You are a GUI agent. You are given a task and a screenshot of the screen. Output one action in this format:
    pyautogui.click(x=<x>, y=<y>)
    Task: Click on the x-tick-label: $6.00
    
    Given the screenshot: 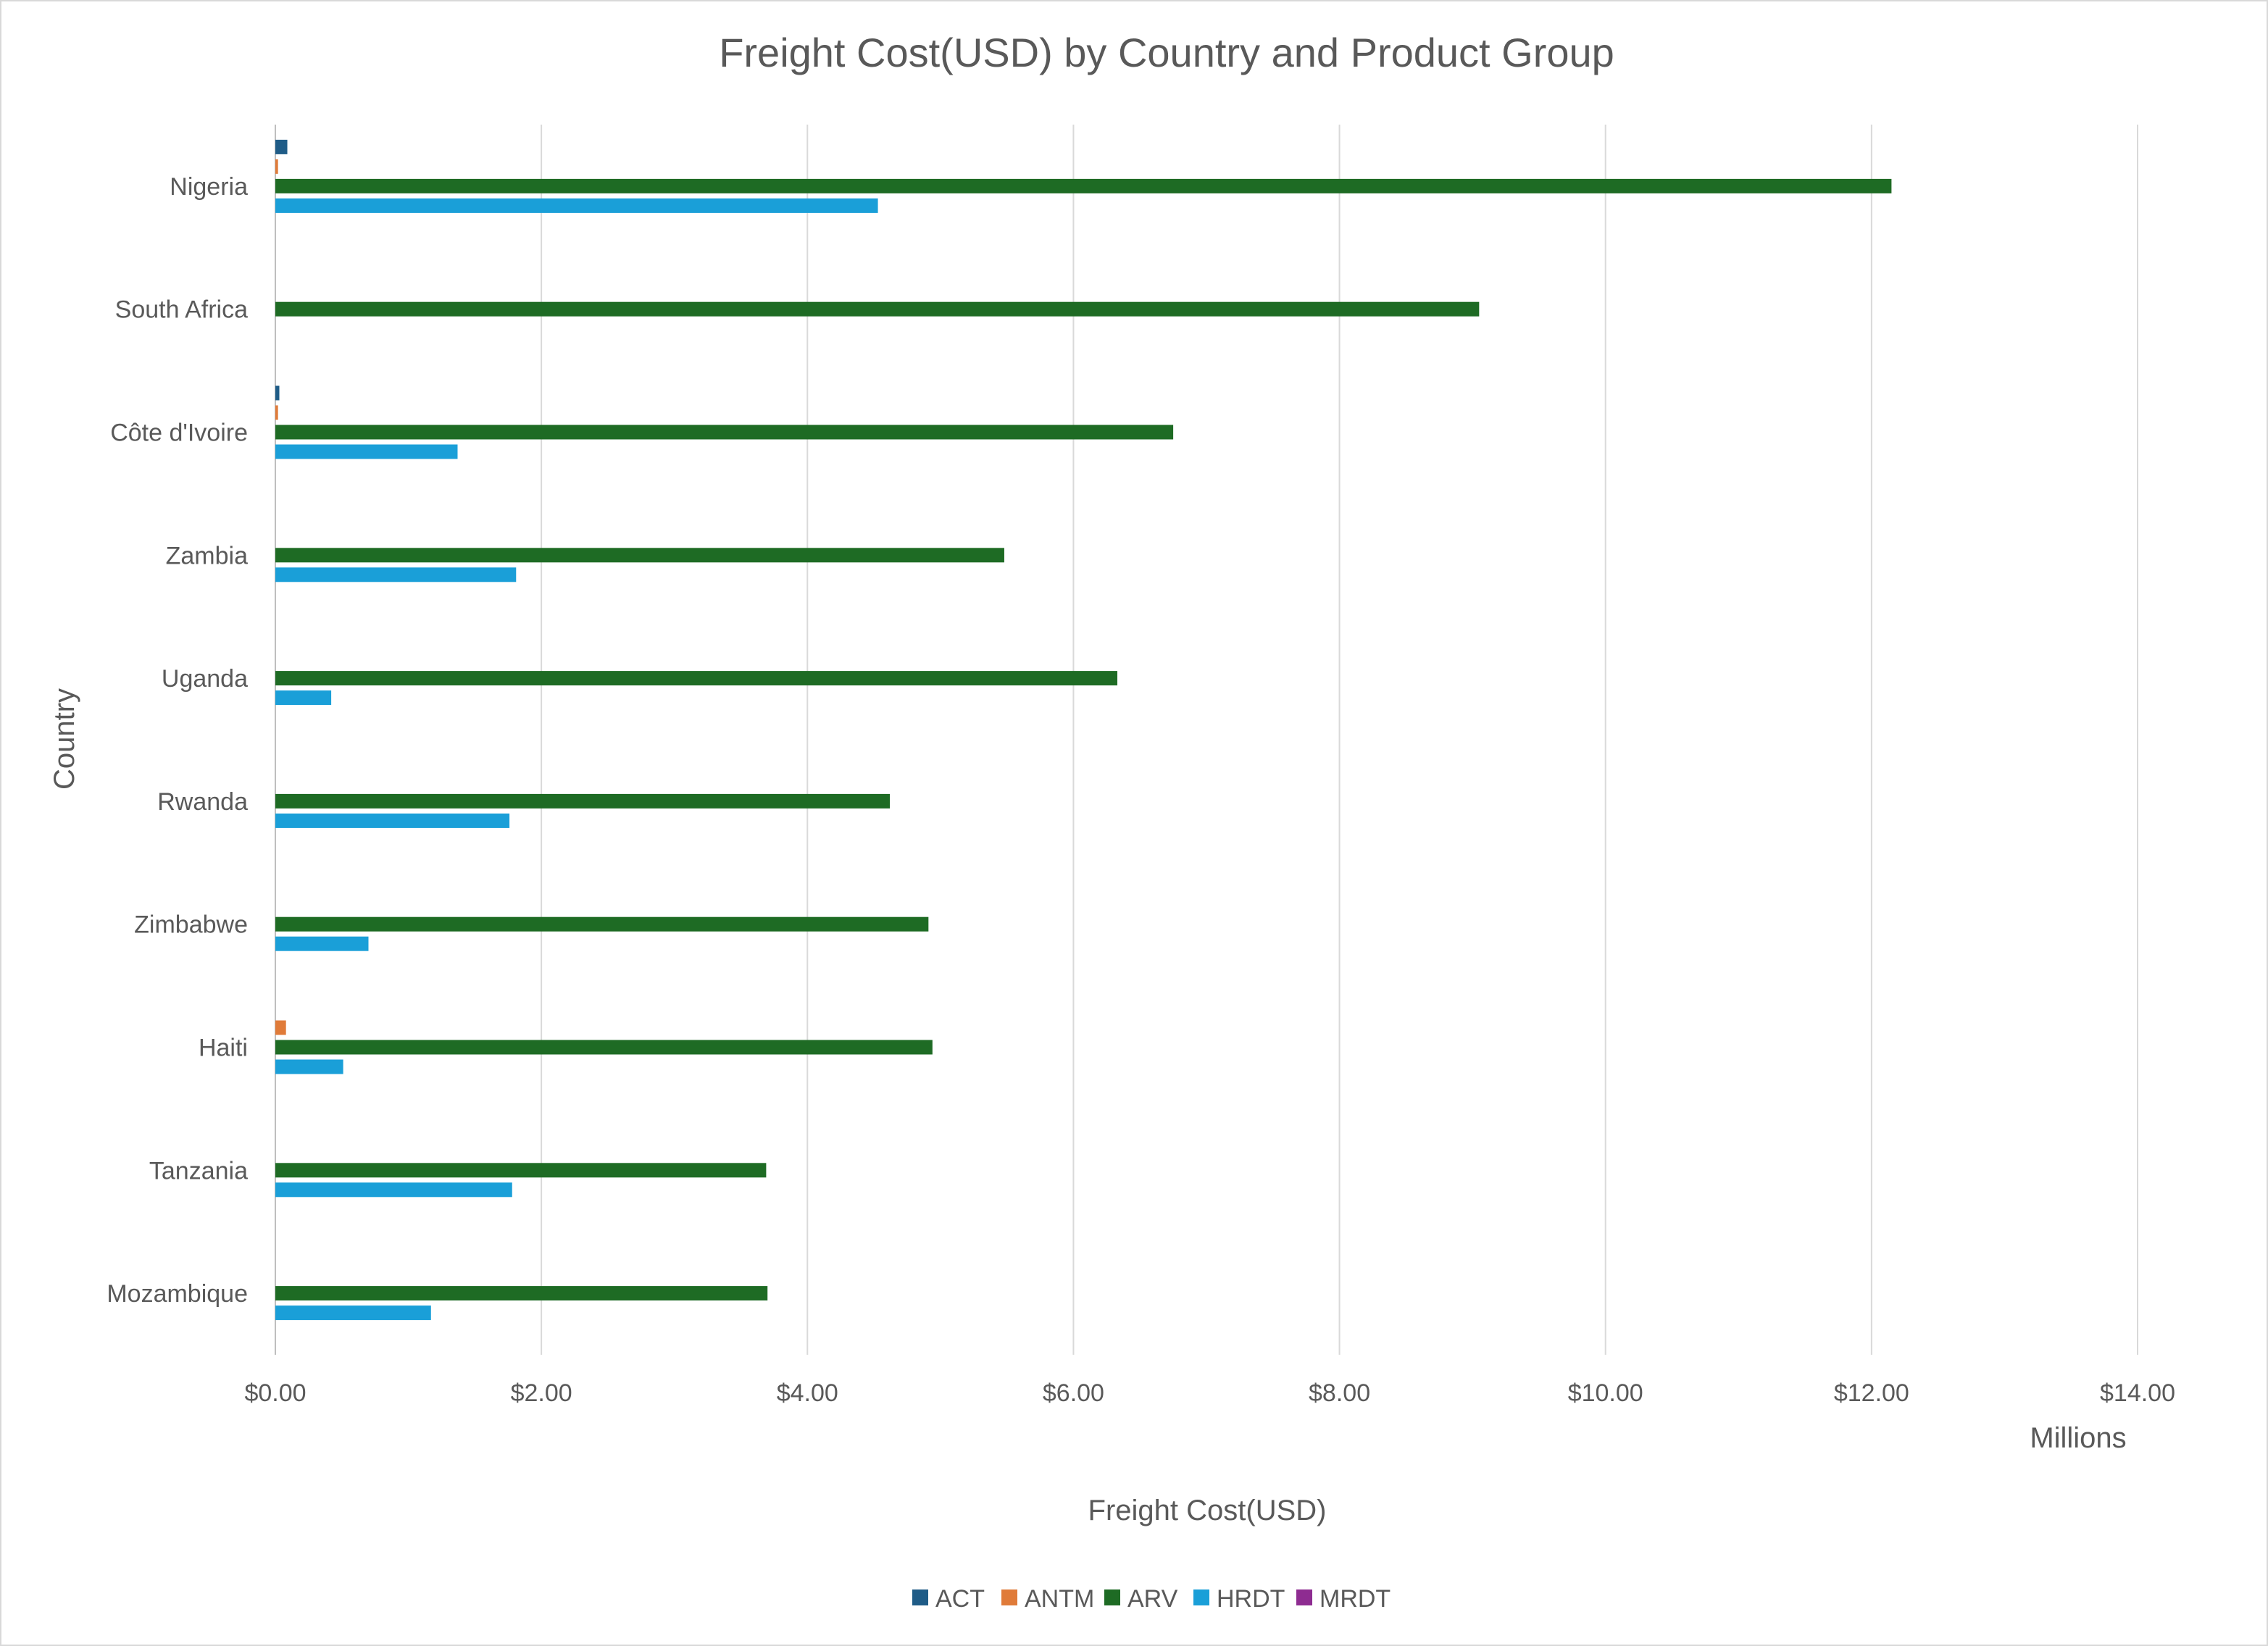 What is the action you would take?
    pyautogui.click(x=1073, y=1393)
    